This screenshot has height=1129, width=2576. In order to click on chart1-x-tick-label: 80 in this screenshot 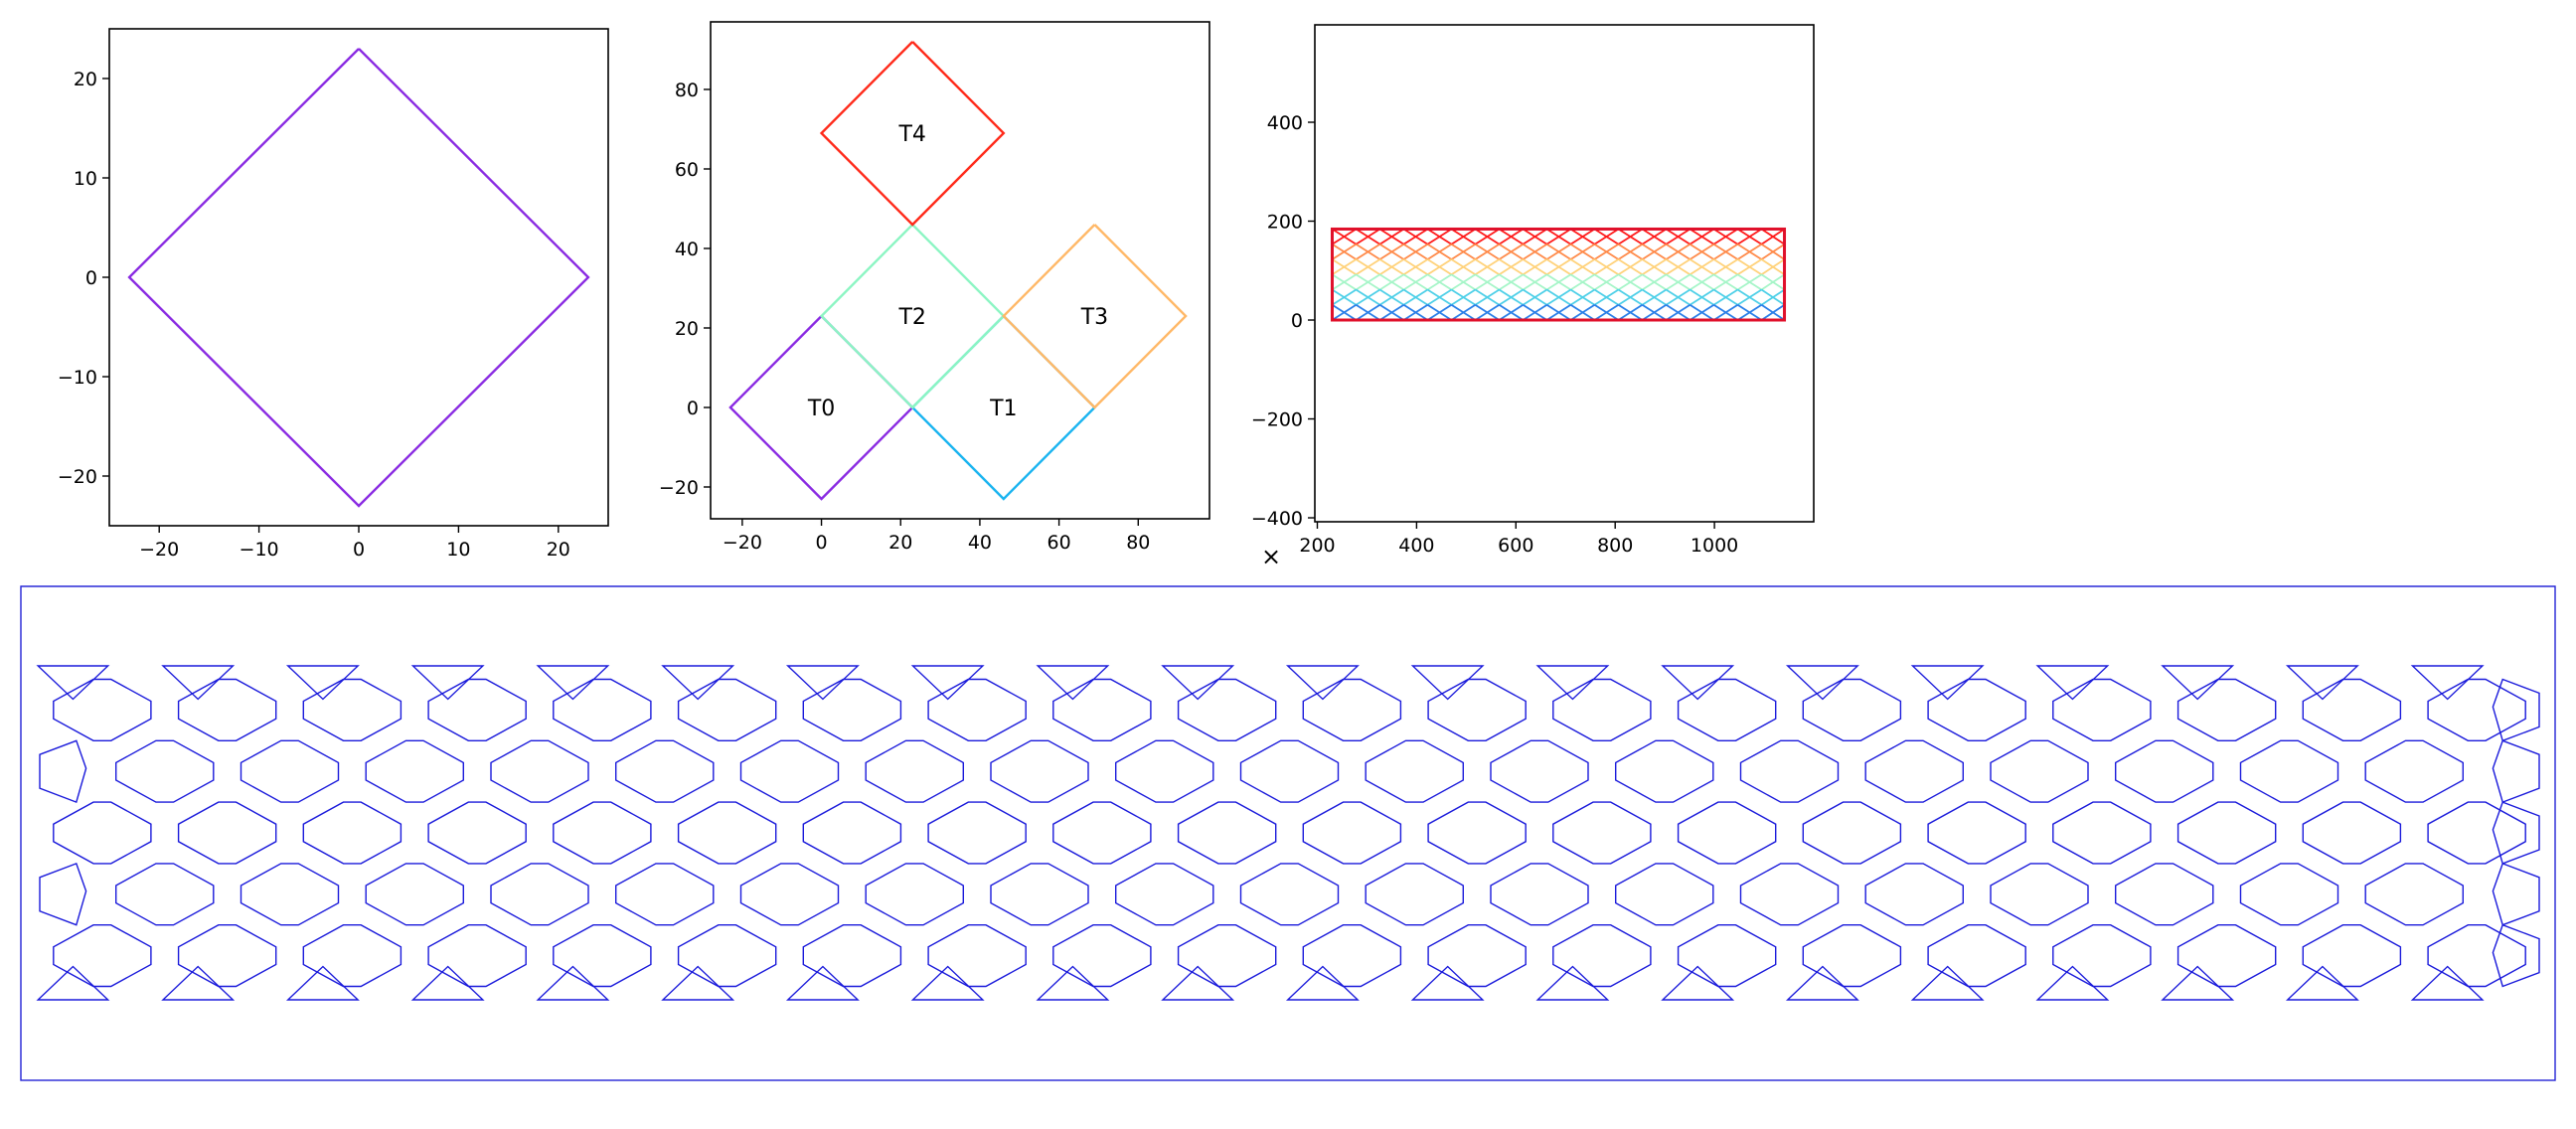, I will do `click(1138, 543)`.